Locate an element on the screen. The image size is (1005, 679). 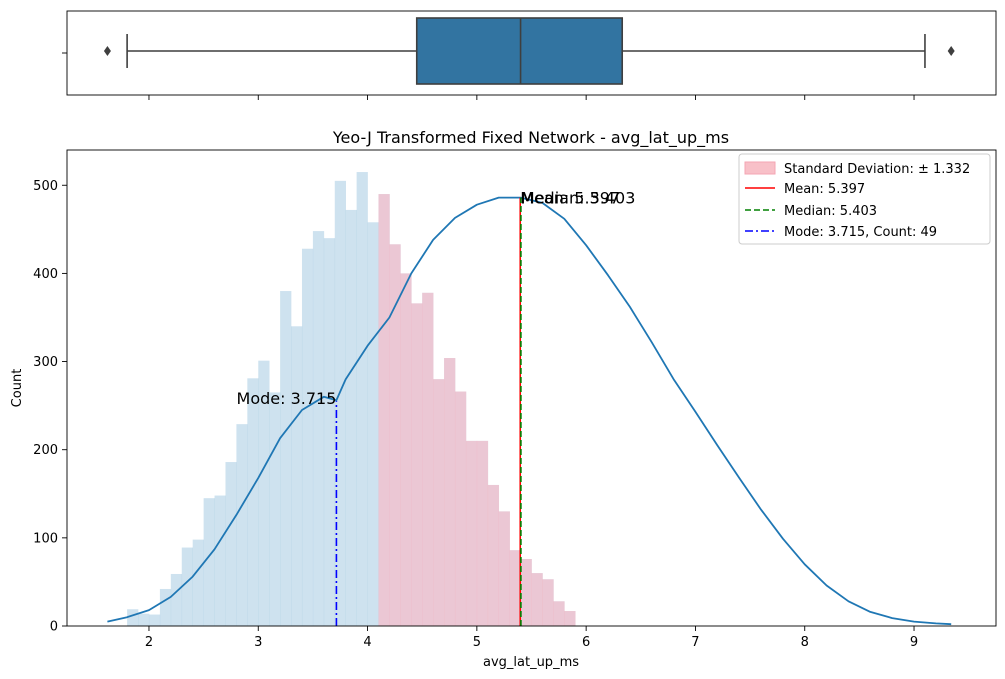
legend-std-swatch is located at coordinates (760, 168).